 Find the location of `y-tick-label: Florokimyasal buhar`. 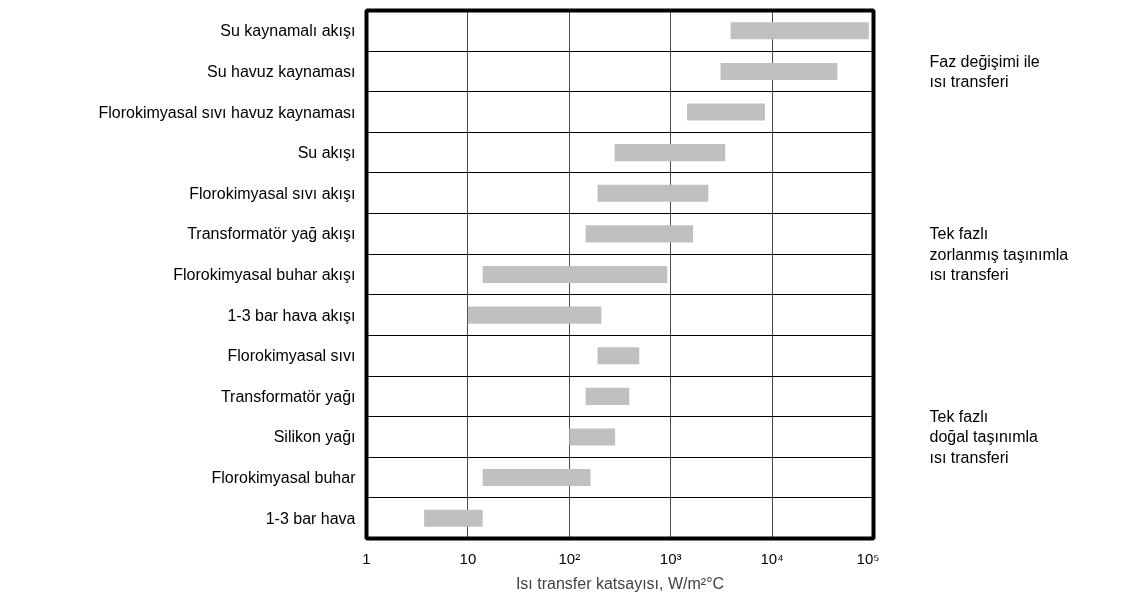

y-tick-label: Florokimyasal buhar is located at coordinates (284, 478).